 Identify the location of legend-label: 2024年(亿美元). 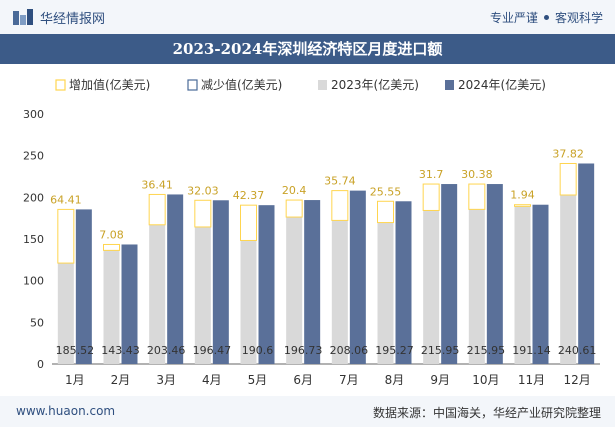
(502, 84).